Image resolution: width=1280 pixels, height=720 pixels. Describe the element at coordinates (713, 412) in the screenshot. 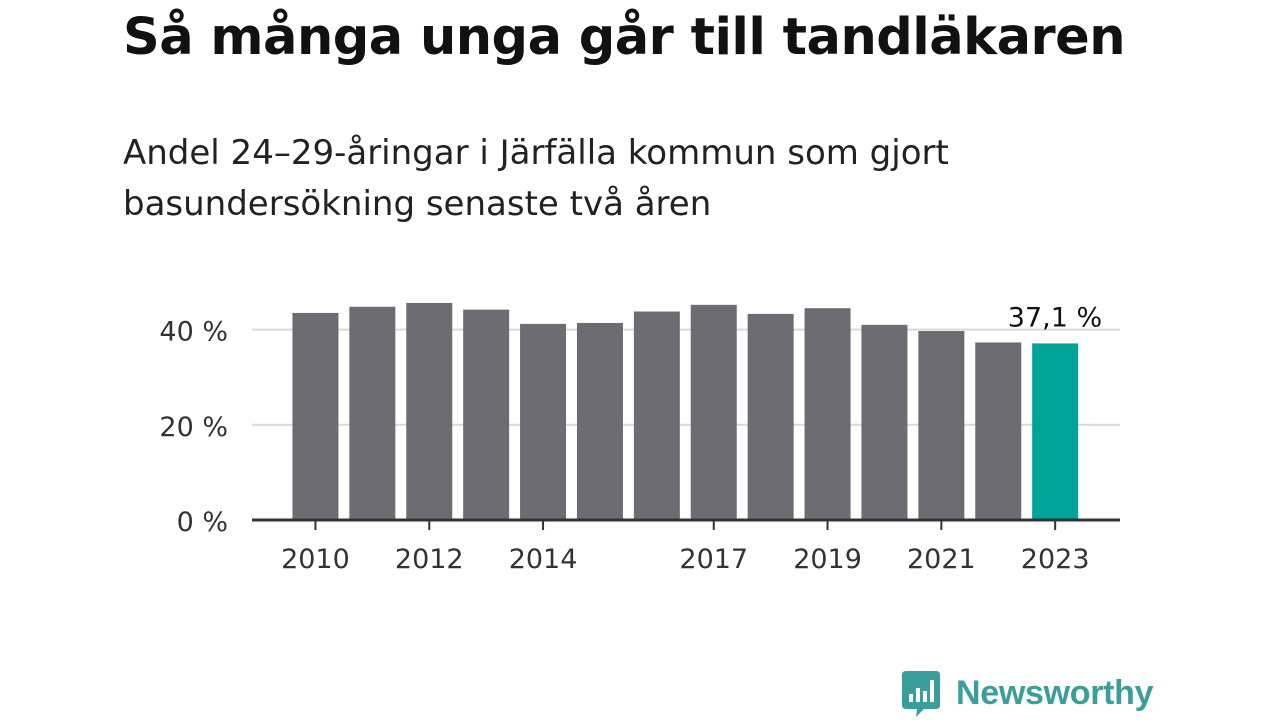

I see `bar-2017` at that location.